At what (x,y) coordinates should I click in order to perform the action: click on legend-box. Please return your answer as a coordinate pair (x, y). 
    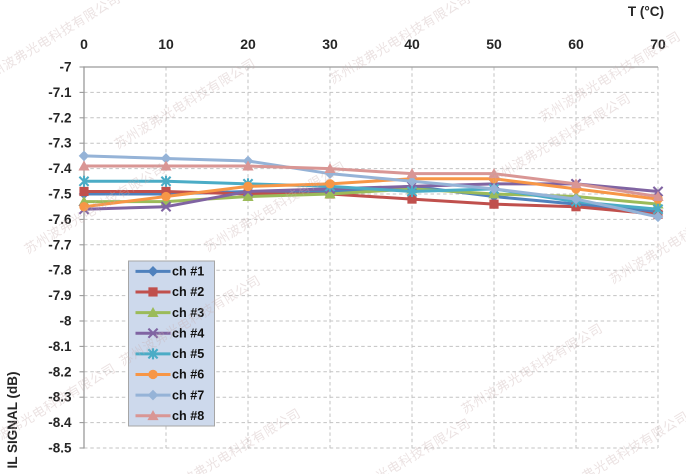
    Looking at the image, I should click on (171, 343).